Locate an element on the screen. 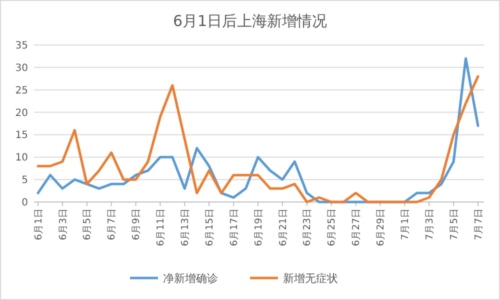 Image resolution: width=500 pixels, height=300 pixels. x-tick-label: 6月25日 is located at coordinates (332, 227).